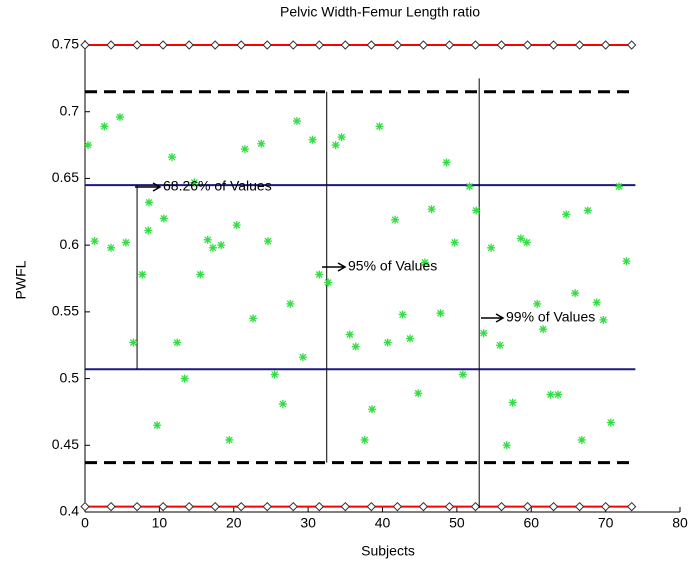  What do you see at coordinates (217, 186) in the screenshot?
I see `annotation: 68.26% of Values` at bounding box center [217, 186].